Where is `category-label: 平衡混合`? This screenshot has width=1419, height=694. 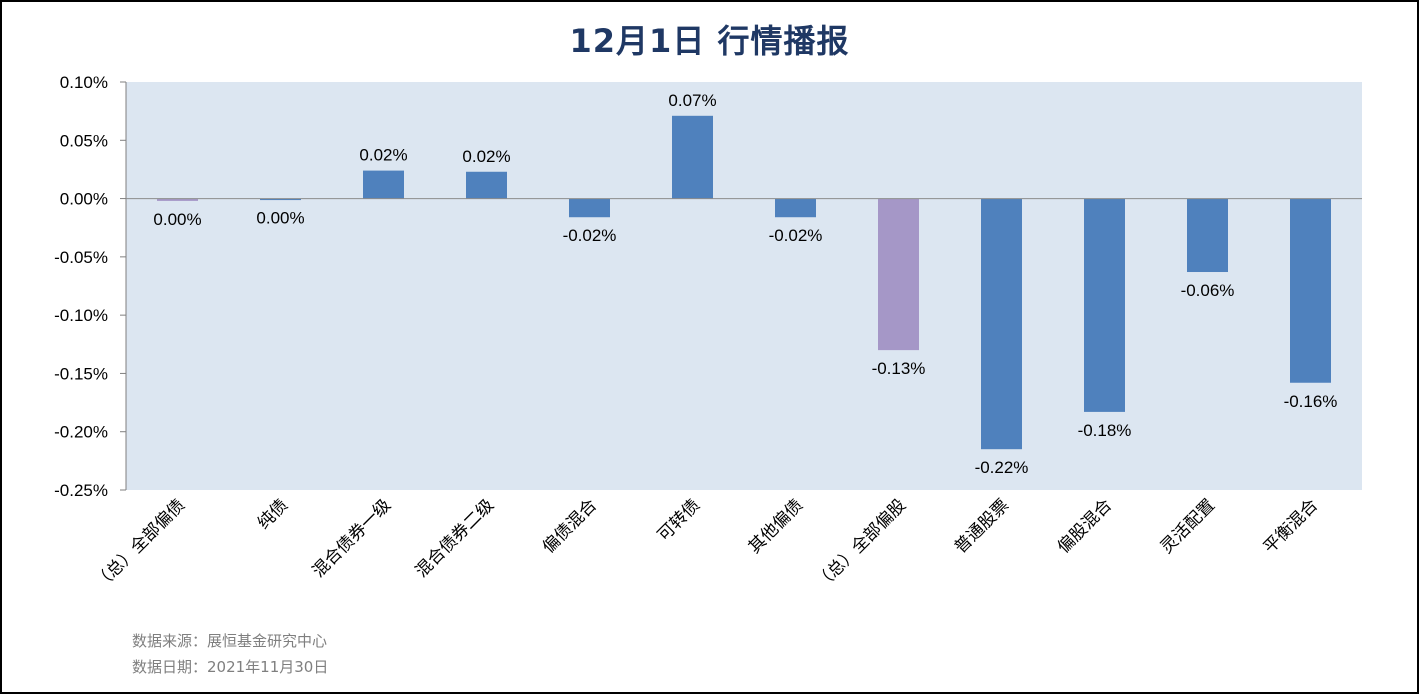
category-label: 平衡混合 is located at coordinates (1291, 526).